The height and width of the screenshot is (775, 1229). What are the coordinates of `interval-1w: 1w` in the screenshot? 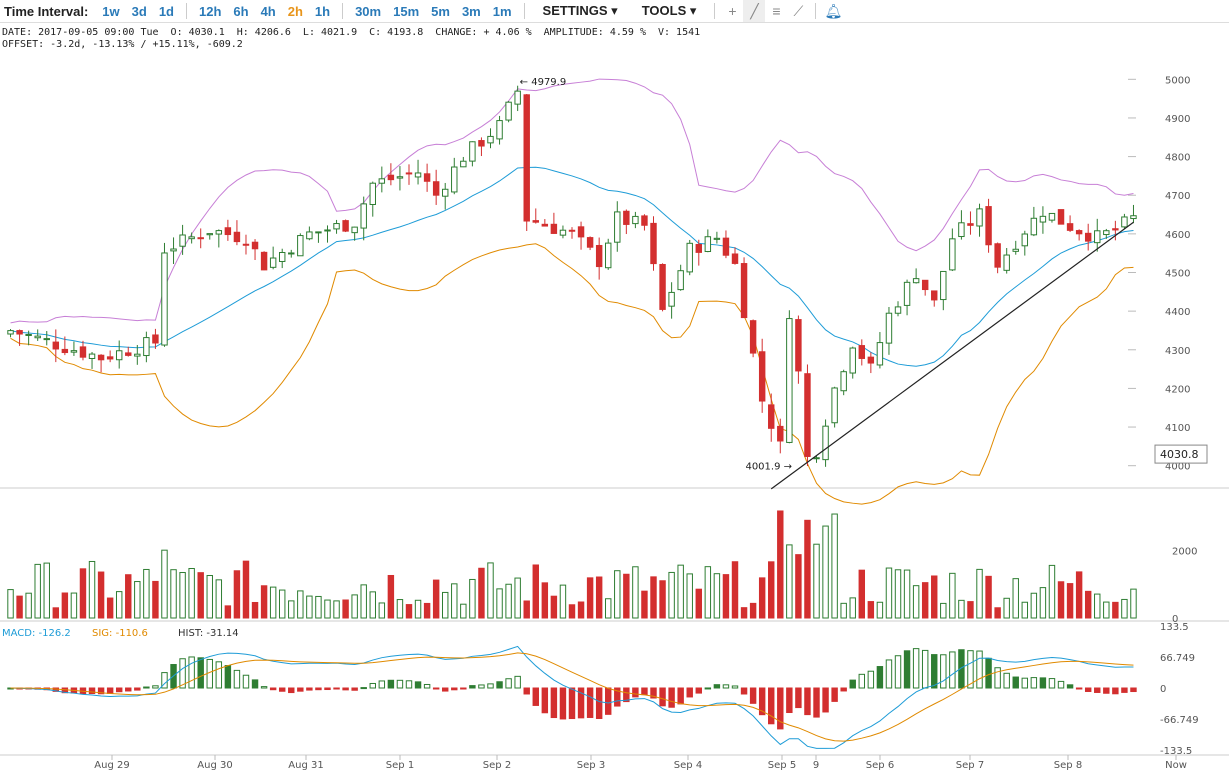 It's located at (111, 11).